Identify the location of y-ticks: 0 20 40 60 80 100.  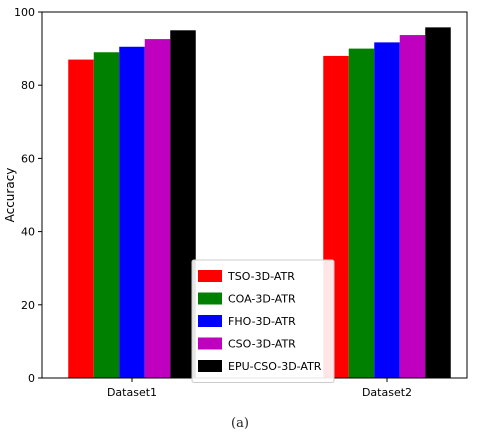
(28, 195).